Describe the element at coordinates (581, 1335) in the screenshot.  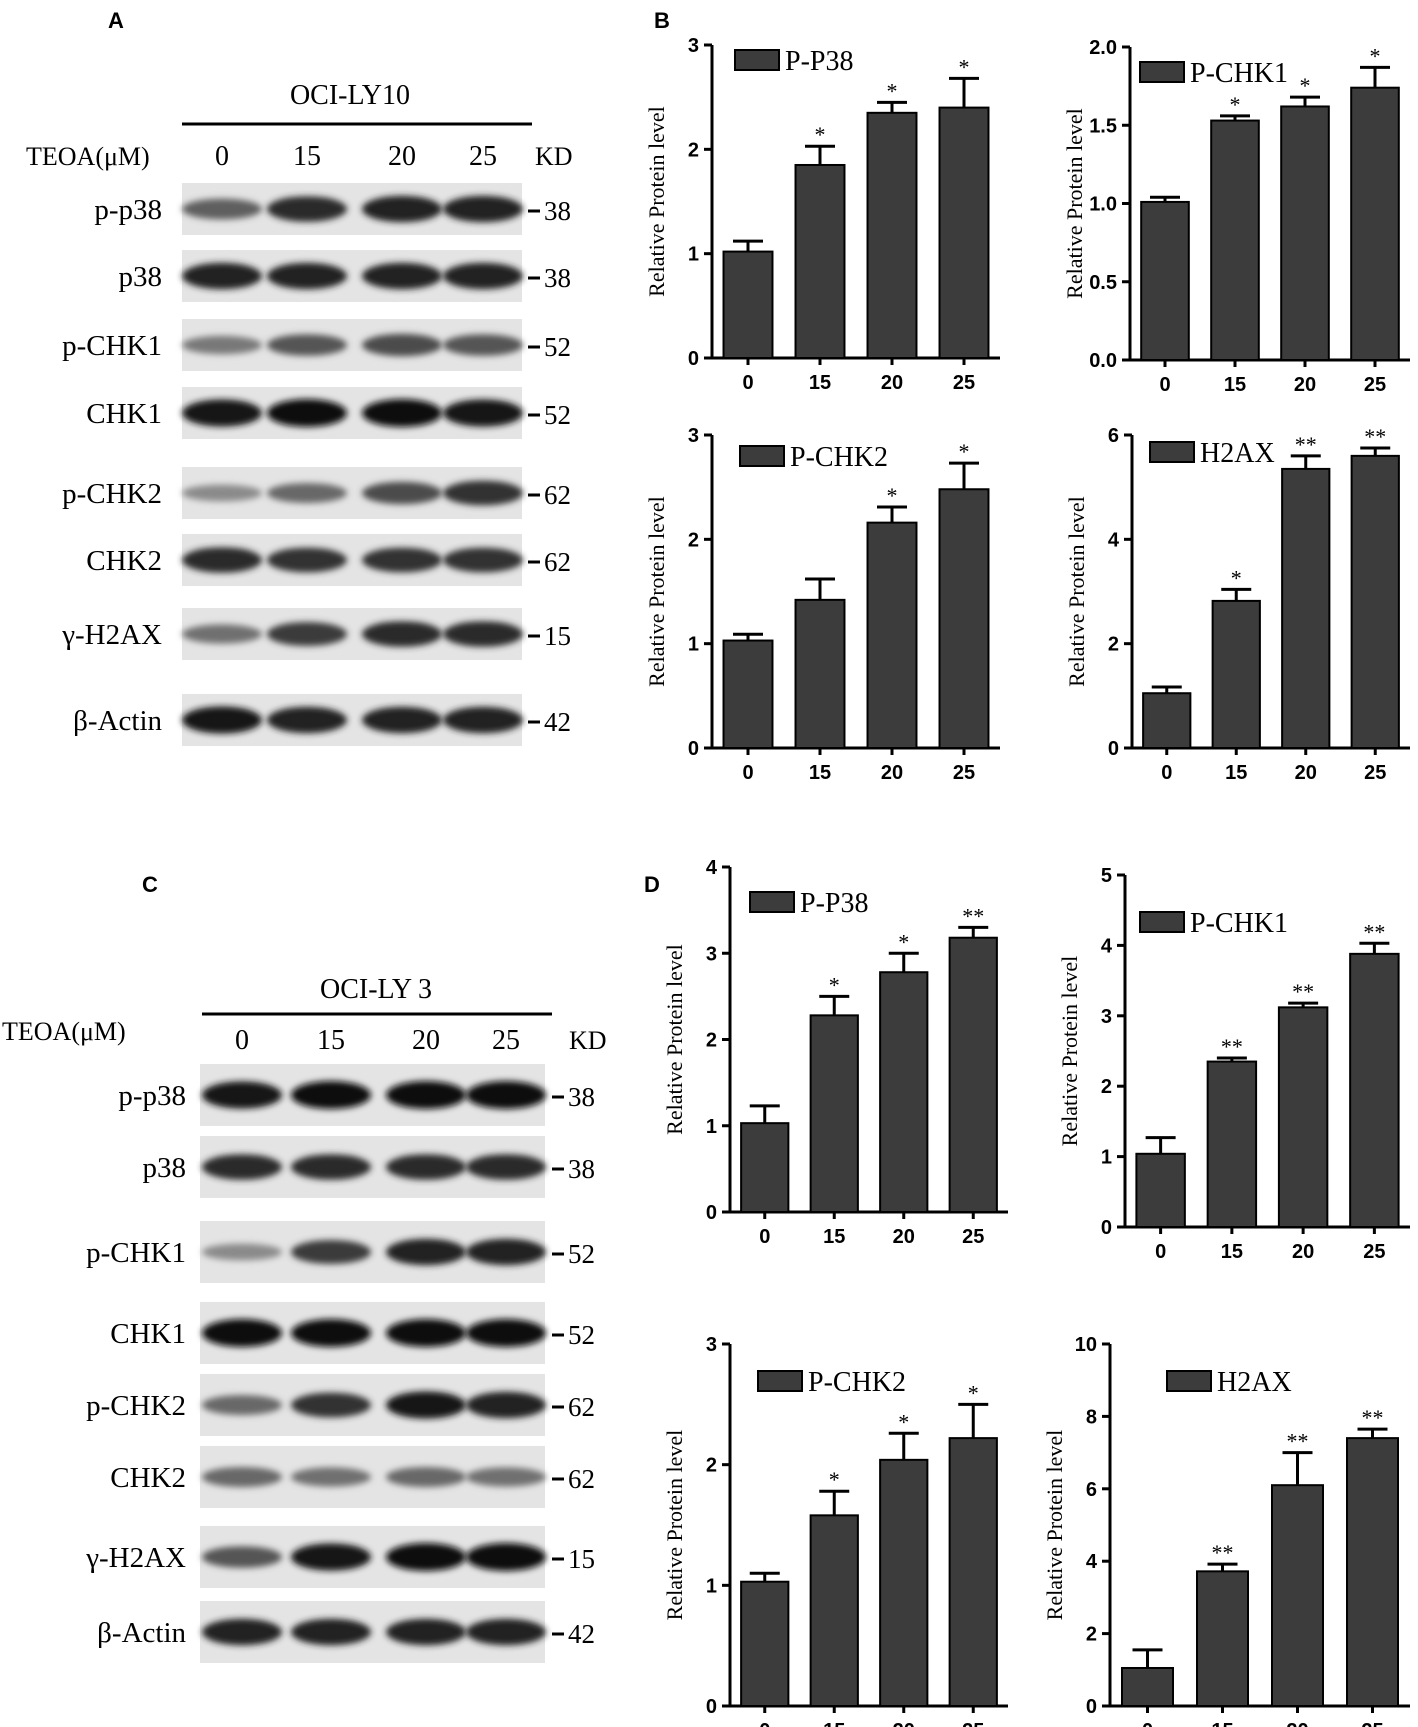
I see `kd-value: 52` at that location.